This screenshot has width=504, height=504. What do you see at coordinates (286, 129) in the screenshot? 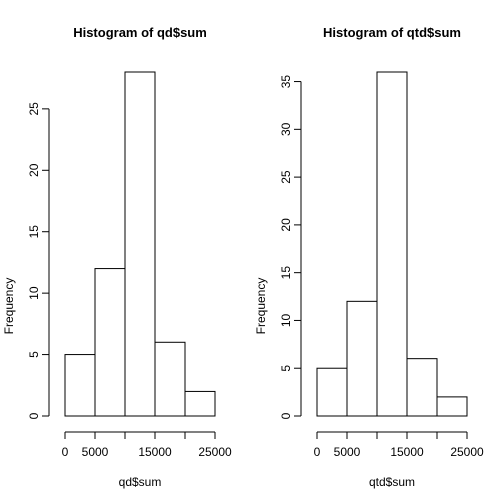
I see `y-tick-label: 30` at bounding box center [286, 129].